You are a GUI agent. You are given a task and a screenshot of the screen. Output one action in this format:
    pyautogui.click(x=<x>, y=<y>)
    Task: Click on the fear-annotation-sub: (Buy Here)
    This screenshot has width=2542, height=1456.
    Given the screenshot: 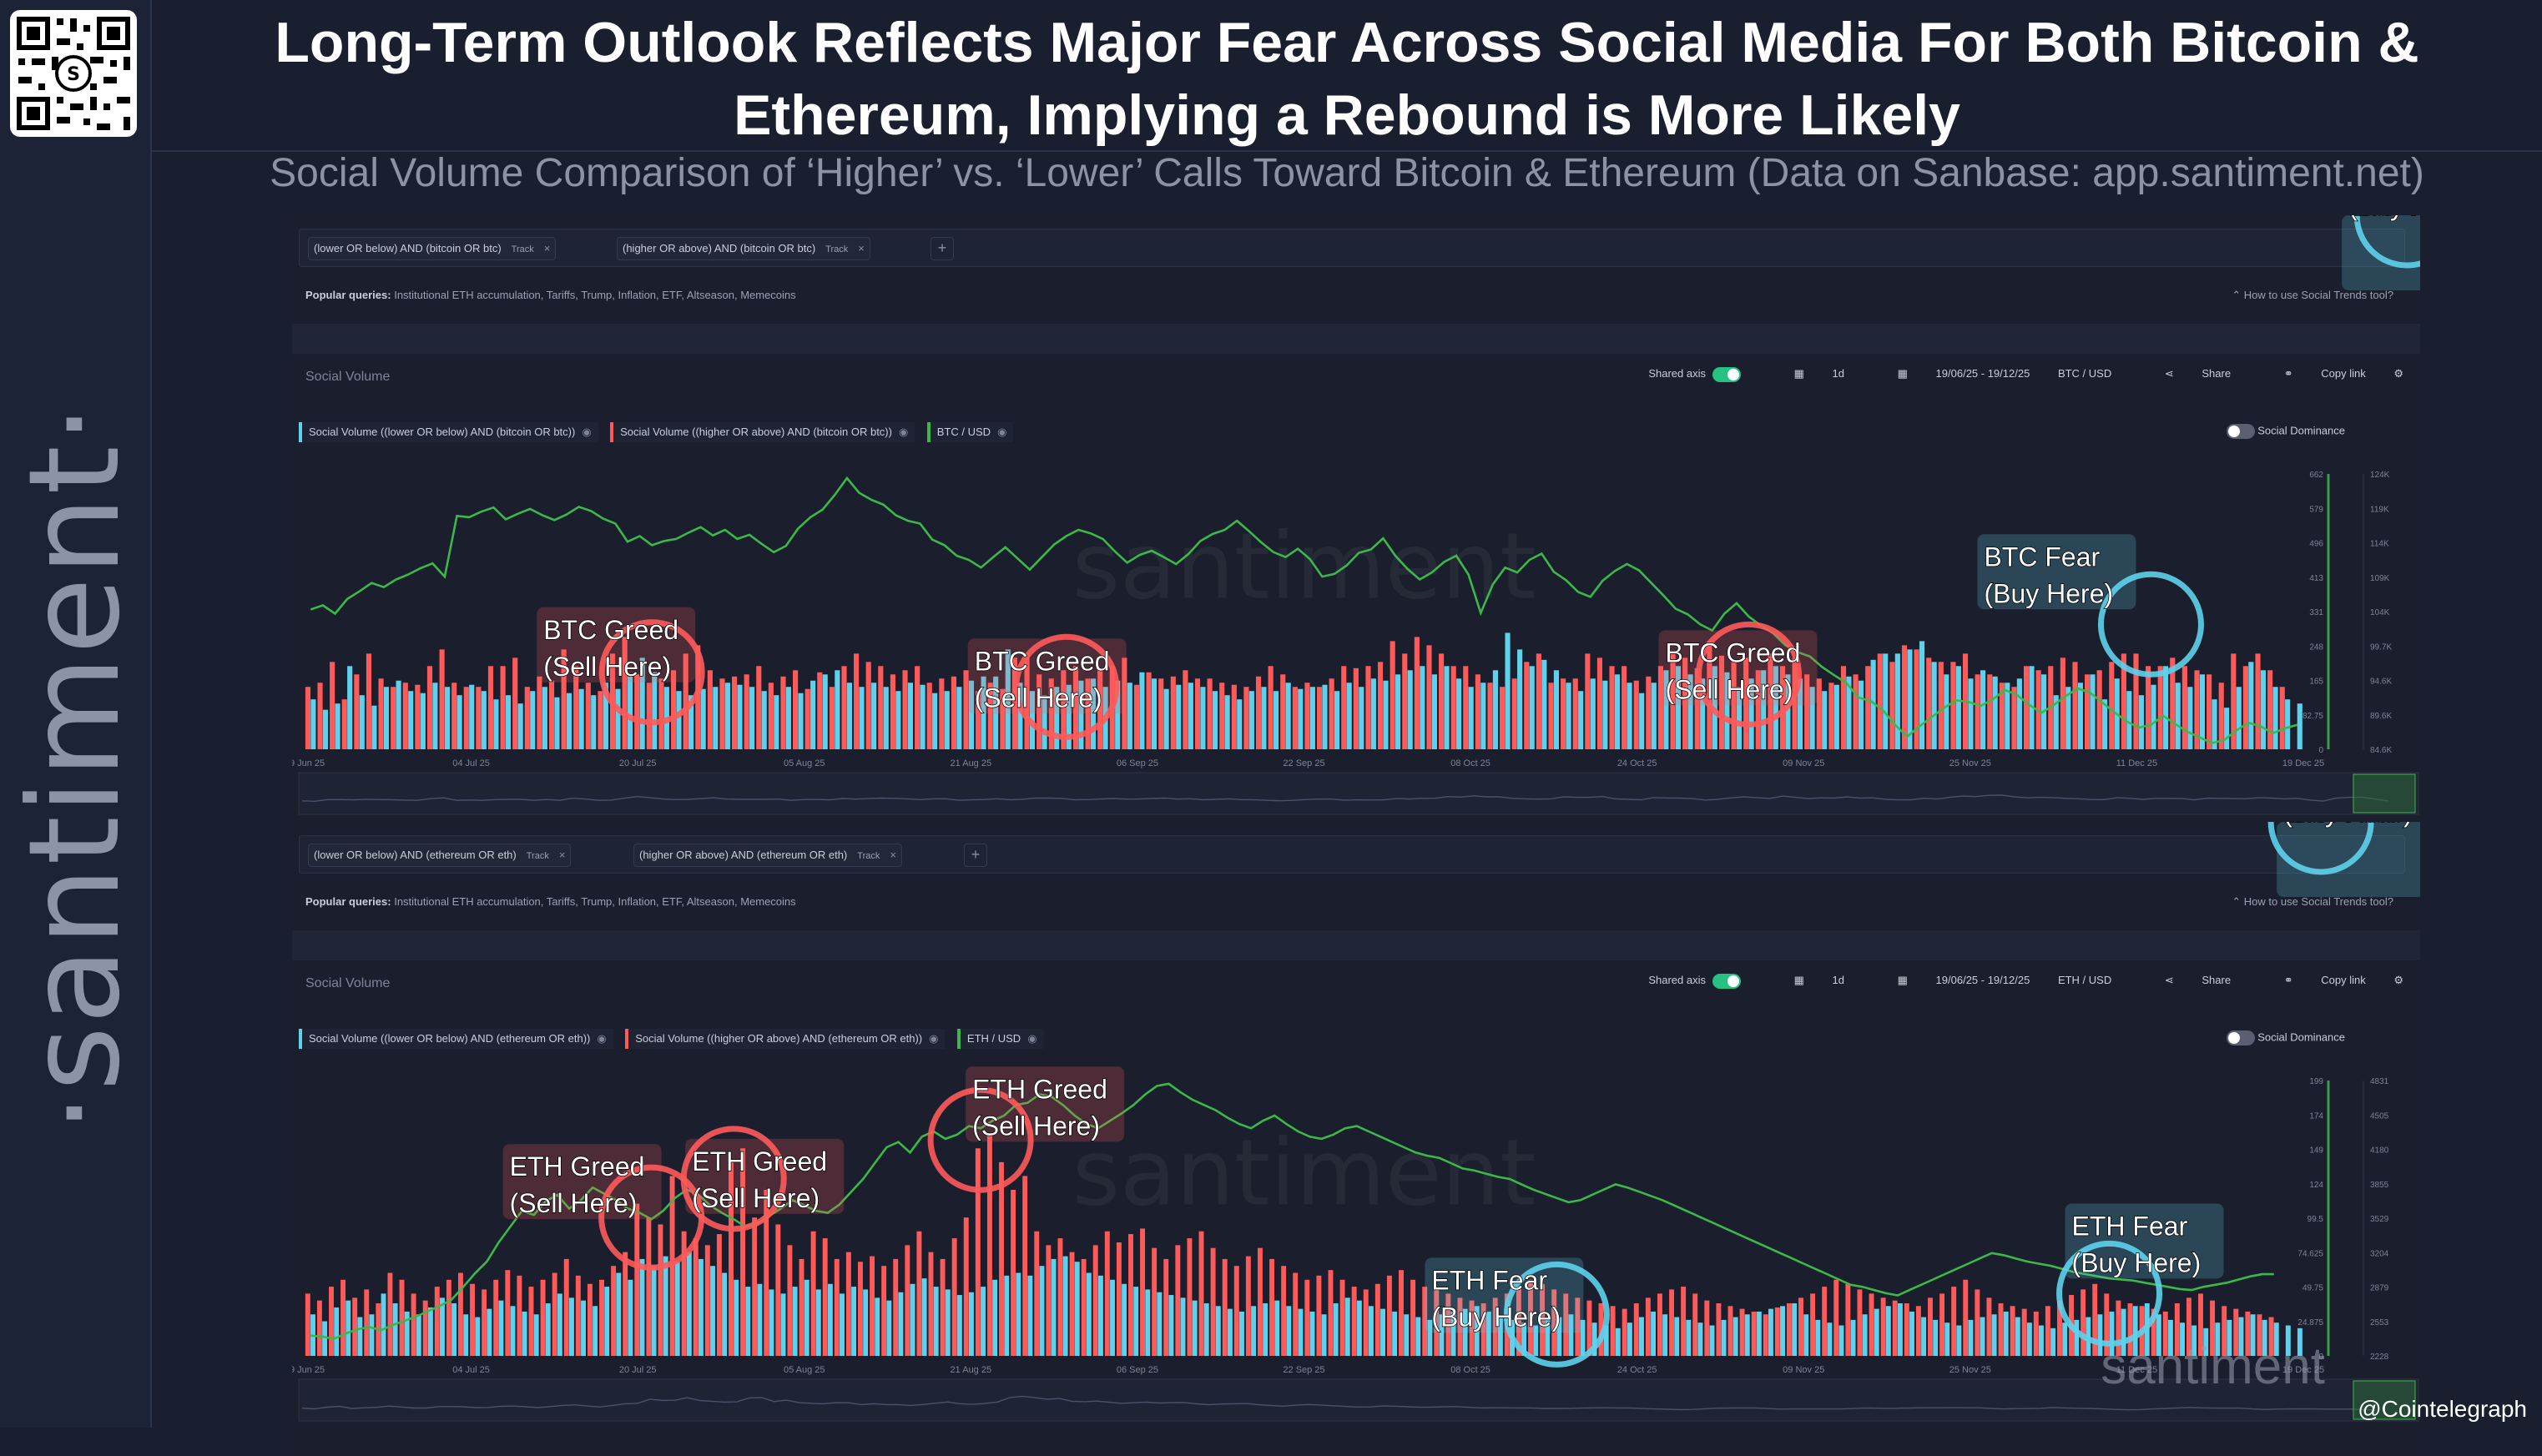 What is the action you would take?
    pyautogui.click(x=2137, y=1262)
    